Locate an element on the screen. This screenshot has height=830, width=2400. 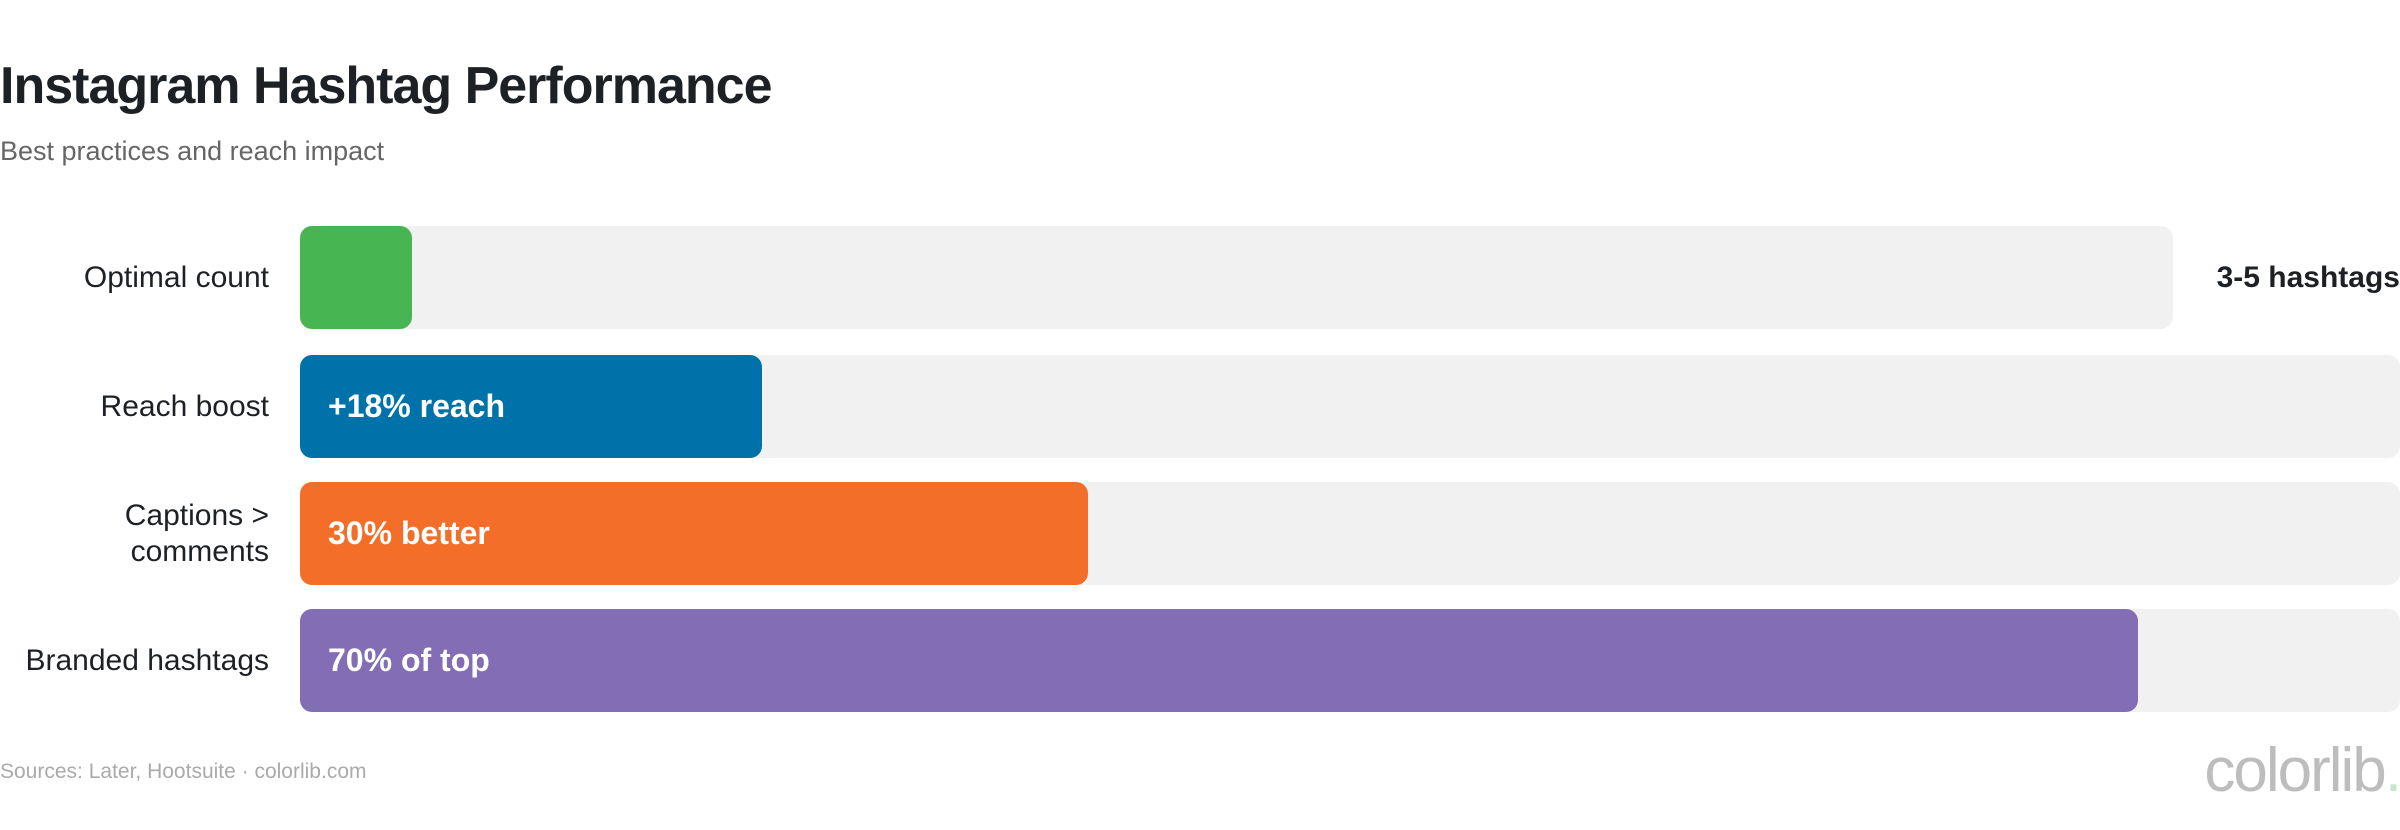
bar-row: Branded hashtags 70% of top is located at coordinates (1200, 660).